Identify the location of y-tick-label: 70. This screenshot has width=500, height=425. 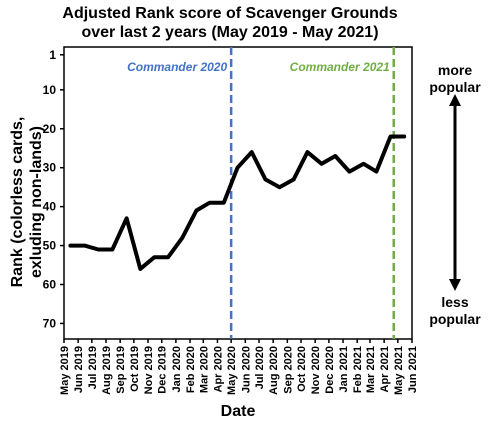
(50, 323).